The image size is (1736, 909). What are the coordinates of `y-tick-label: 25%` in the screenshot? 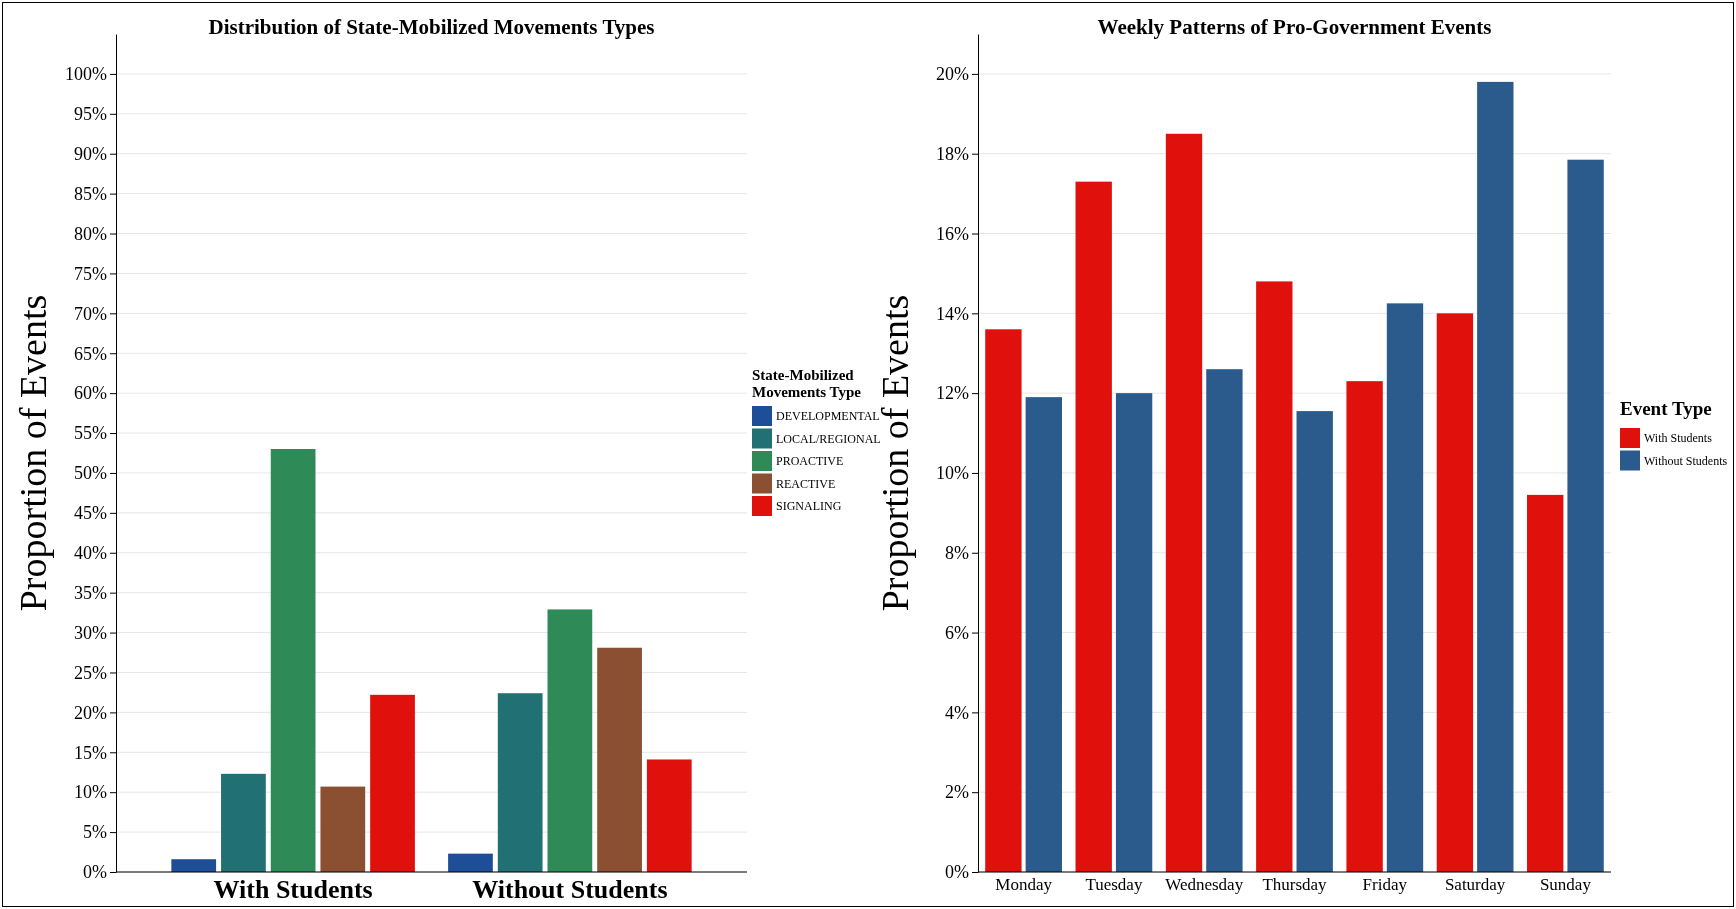 It's located at (90, 672).